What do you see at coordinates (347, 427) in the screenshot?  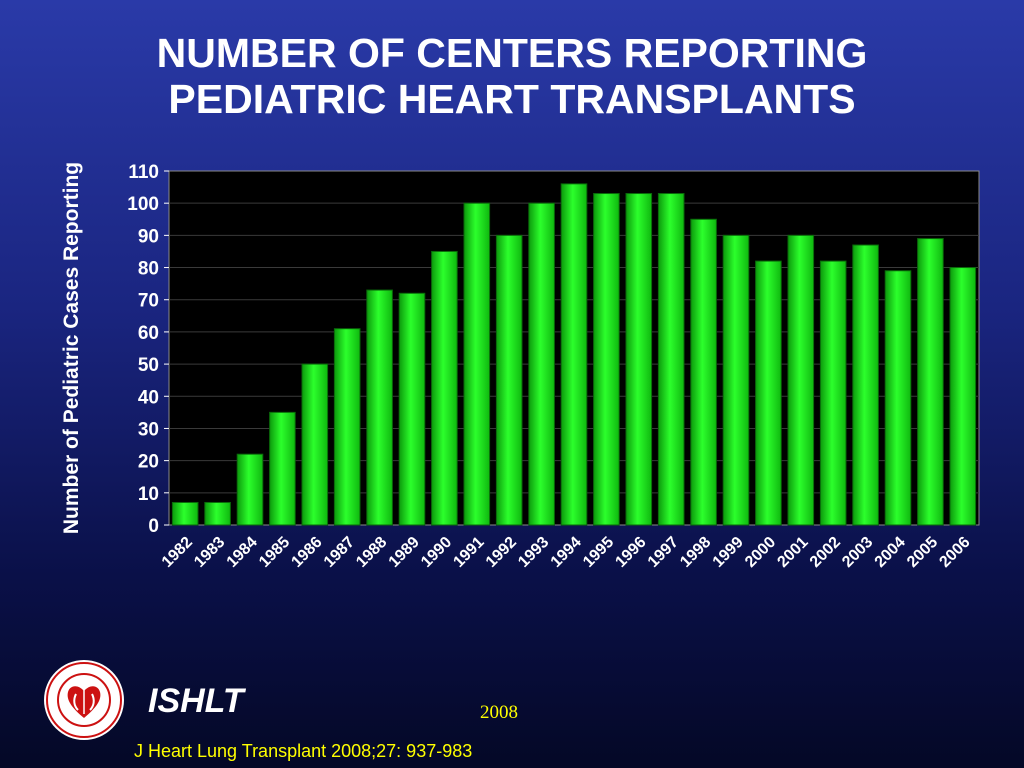 I see `bar-1987` at bounding box center [347, 427].